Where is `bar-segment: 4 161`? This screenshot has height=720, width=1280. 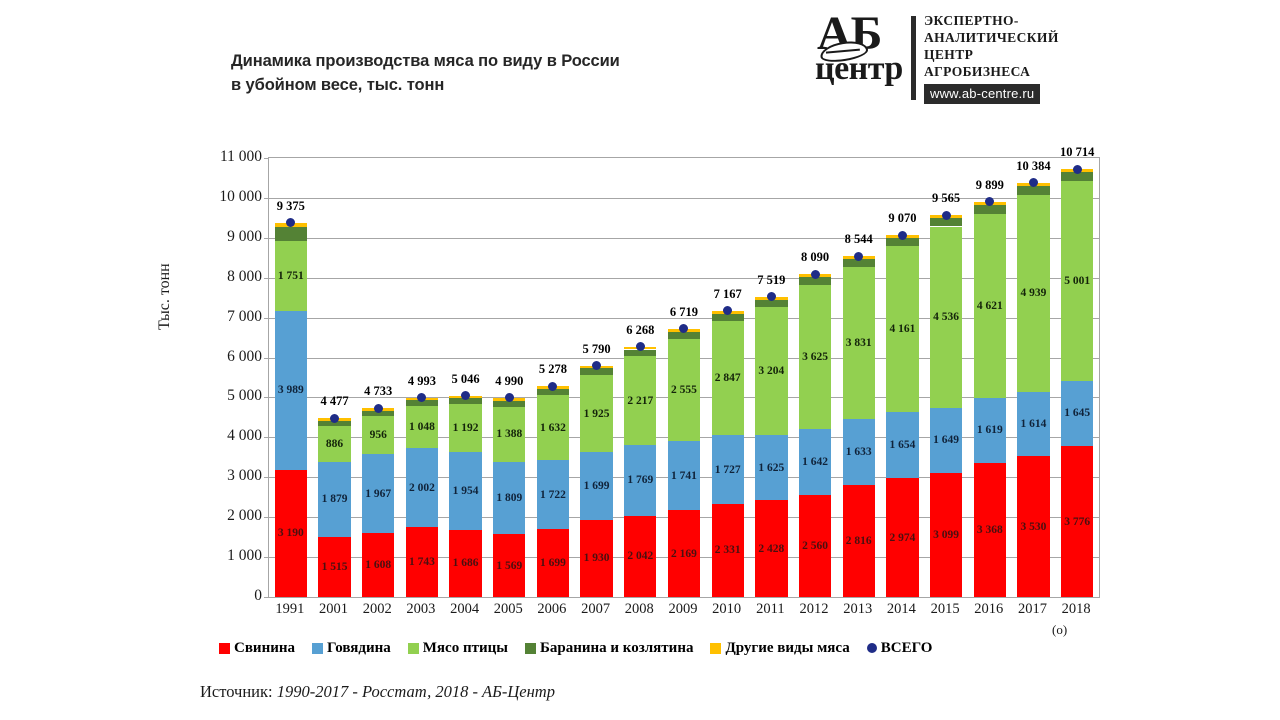 bar-segment: 4 161 is located at coordinates (902, 329).